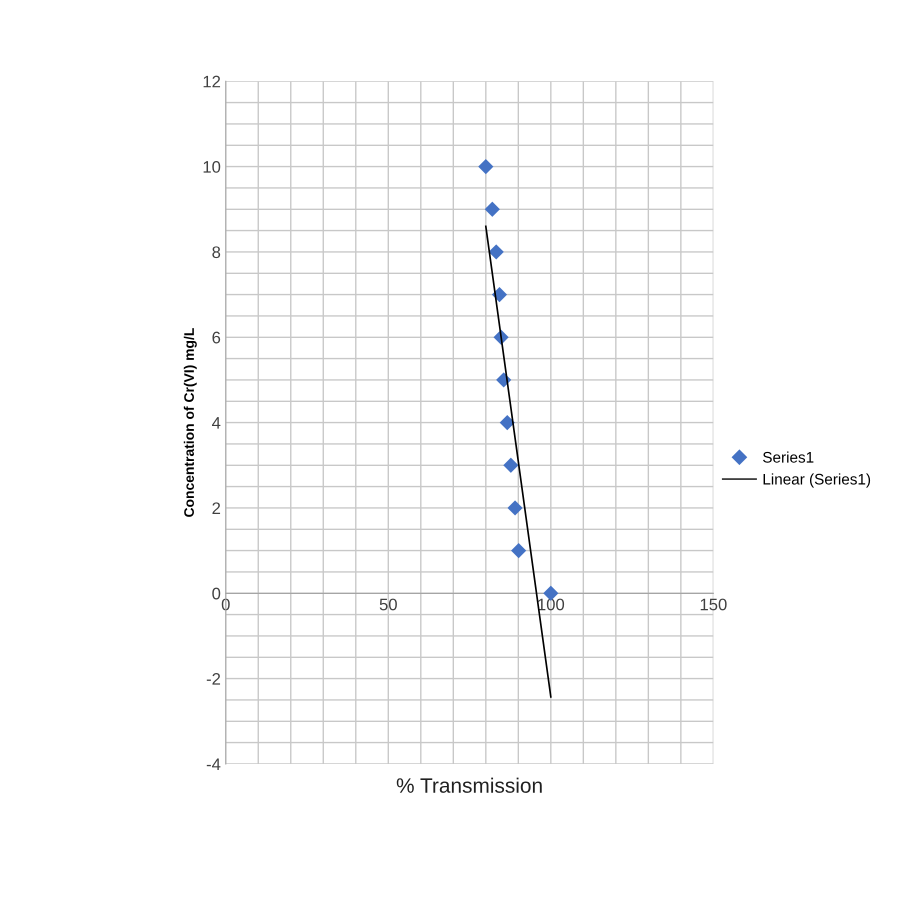  I want to click on x-axis-title: % Transmission, so click(469, 785).